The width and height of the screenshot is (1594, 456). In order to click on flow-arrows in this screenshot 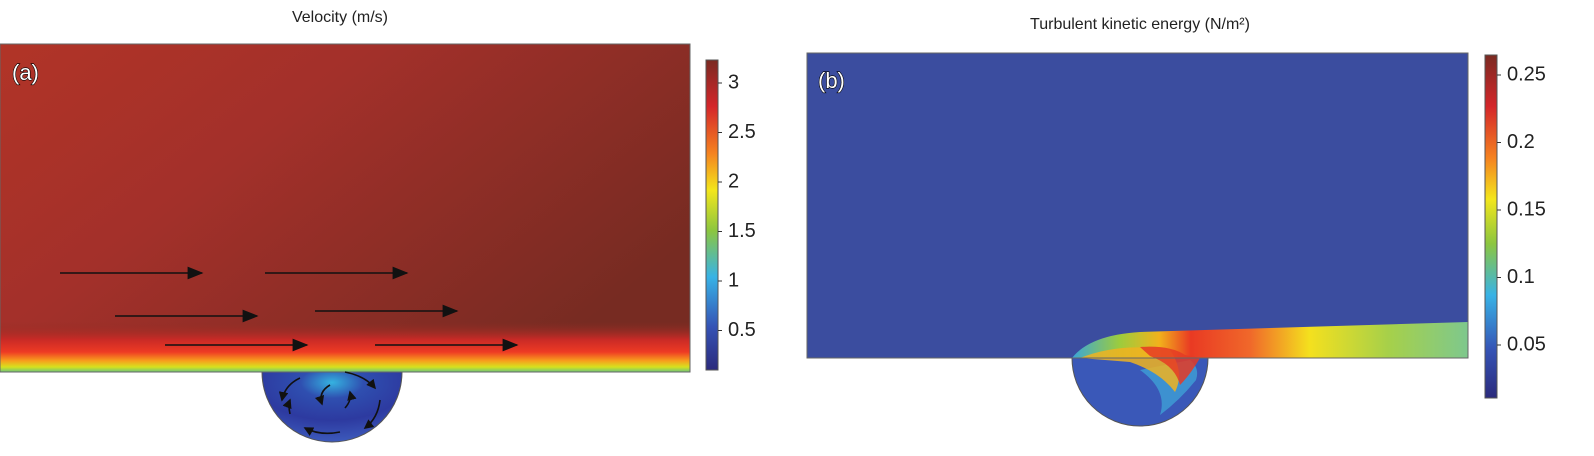, I will do `click(289, 351)`.